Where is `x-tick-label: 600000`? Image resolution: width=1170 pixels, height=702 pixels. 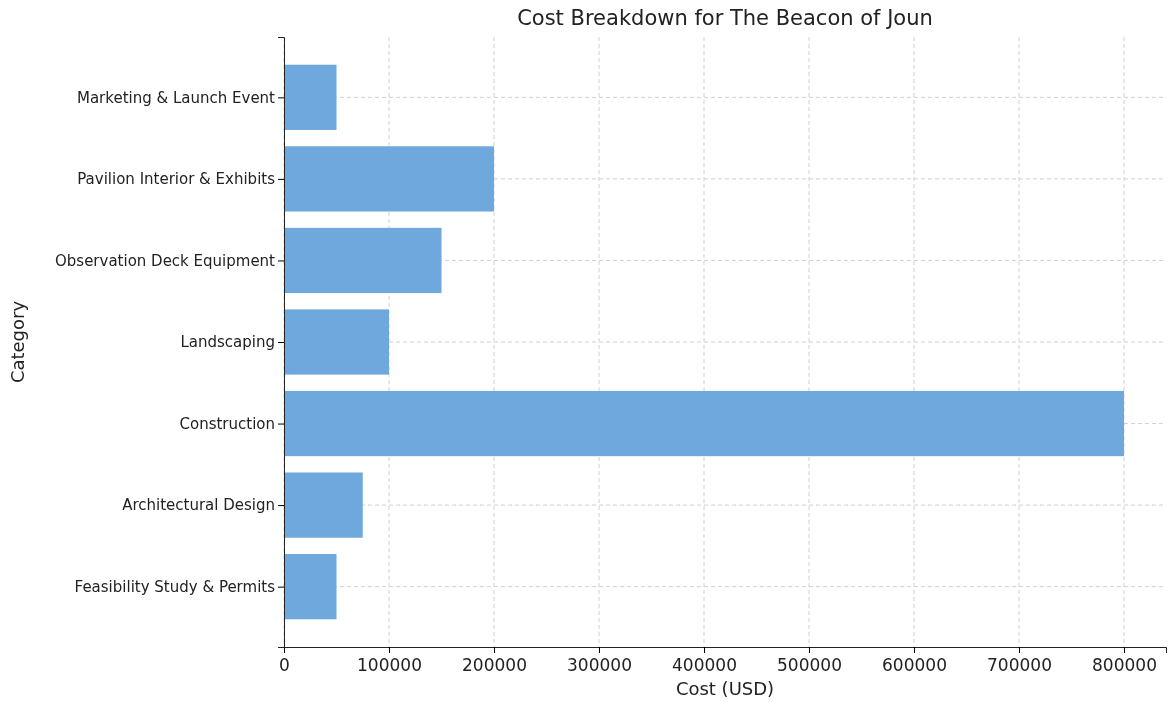 x-tick-label: 600000 is located at coordinates (914, 665).